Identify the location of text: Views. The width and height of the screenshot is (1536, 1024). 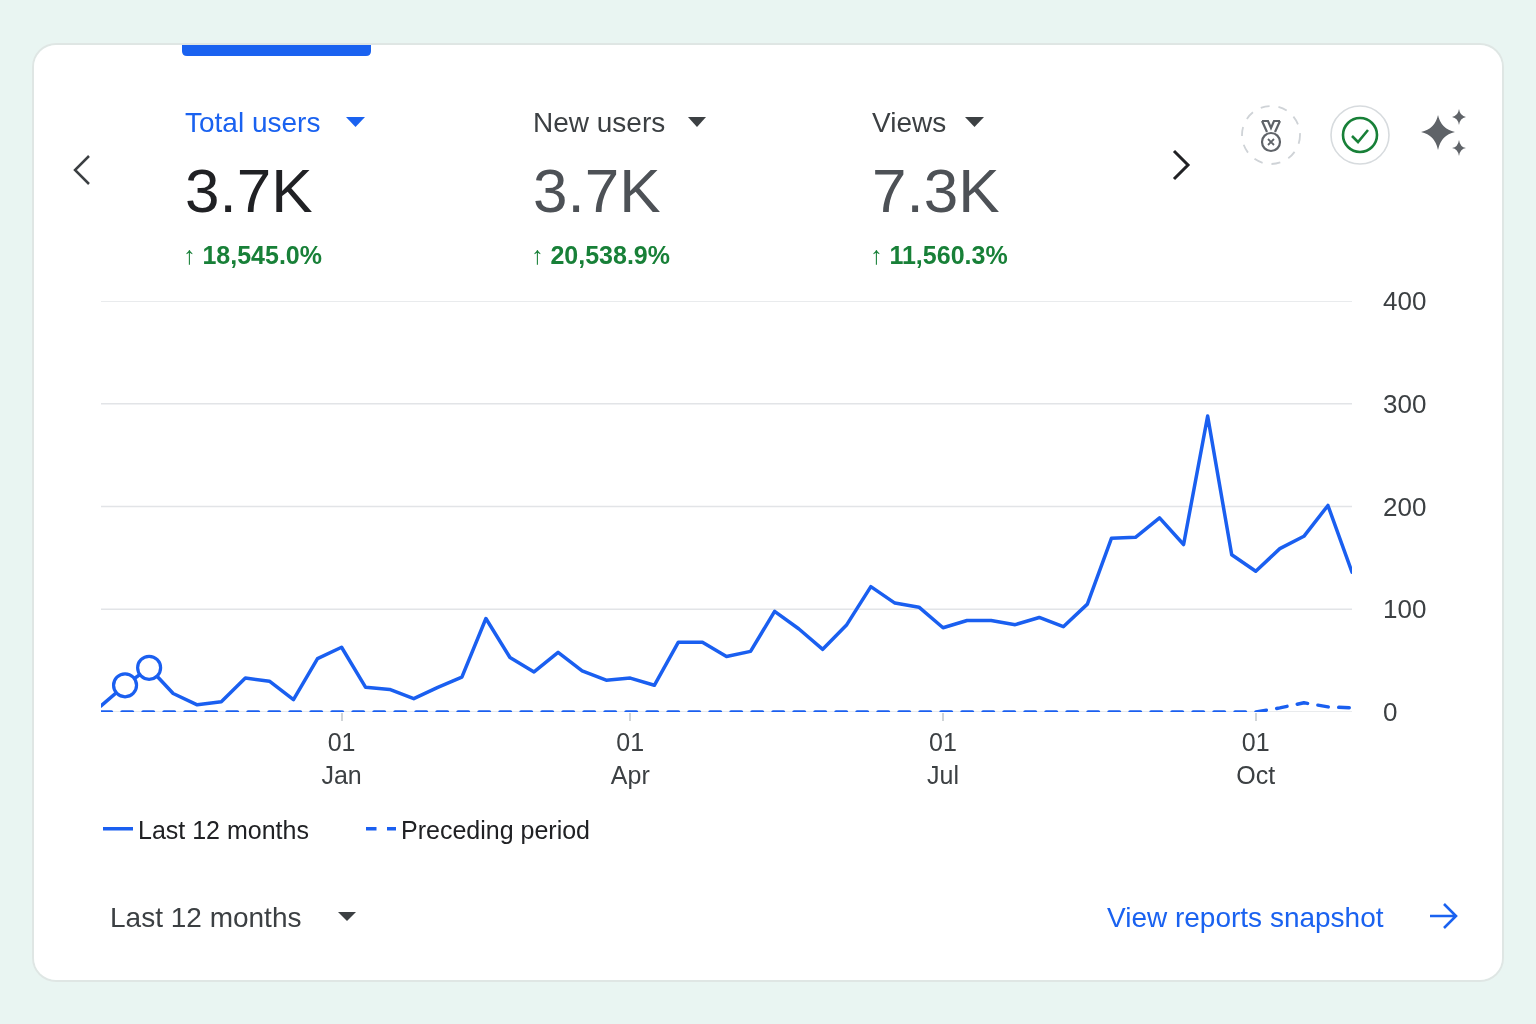
(909, 122).